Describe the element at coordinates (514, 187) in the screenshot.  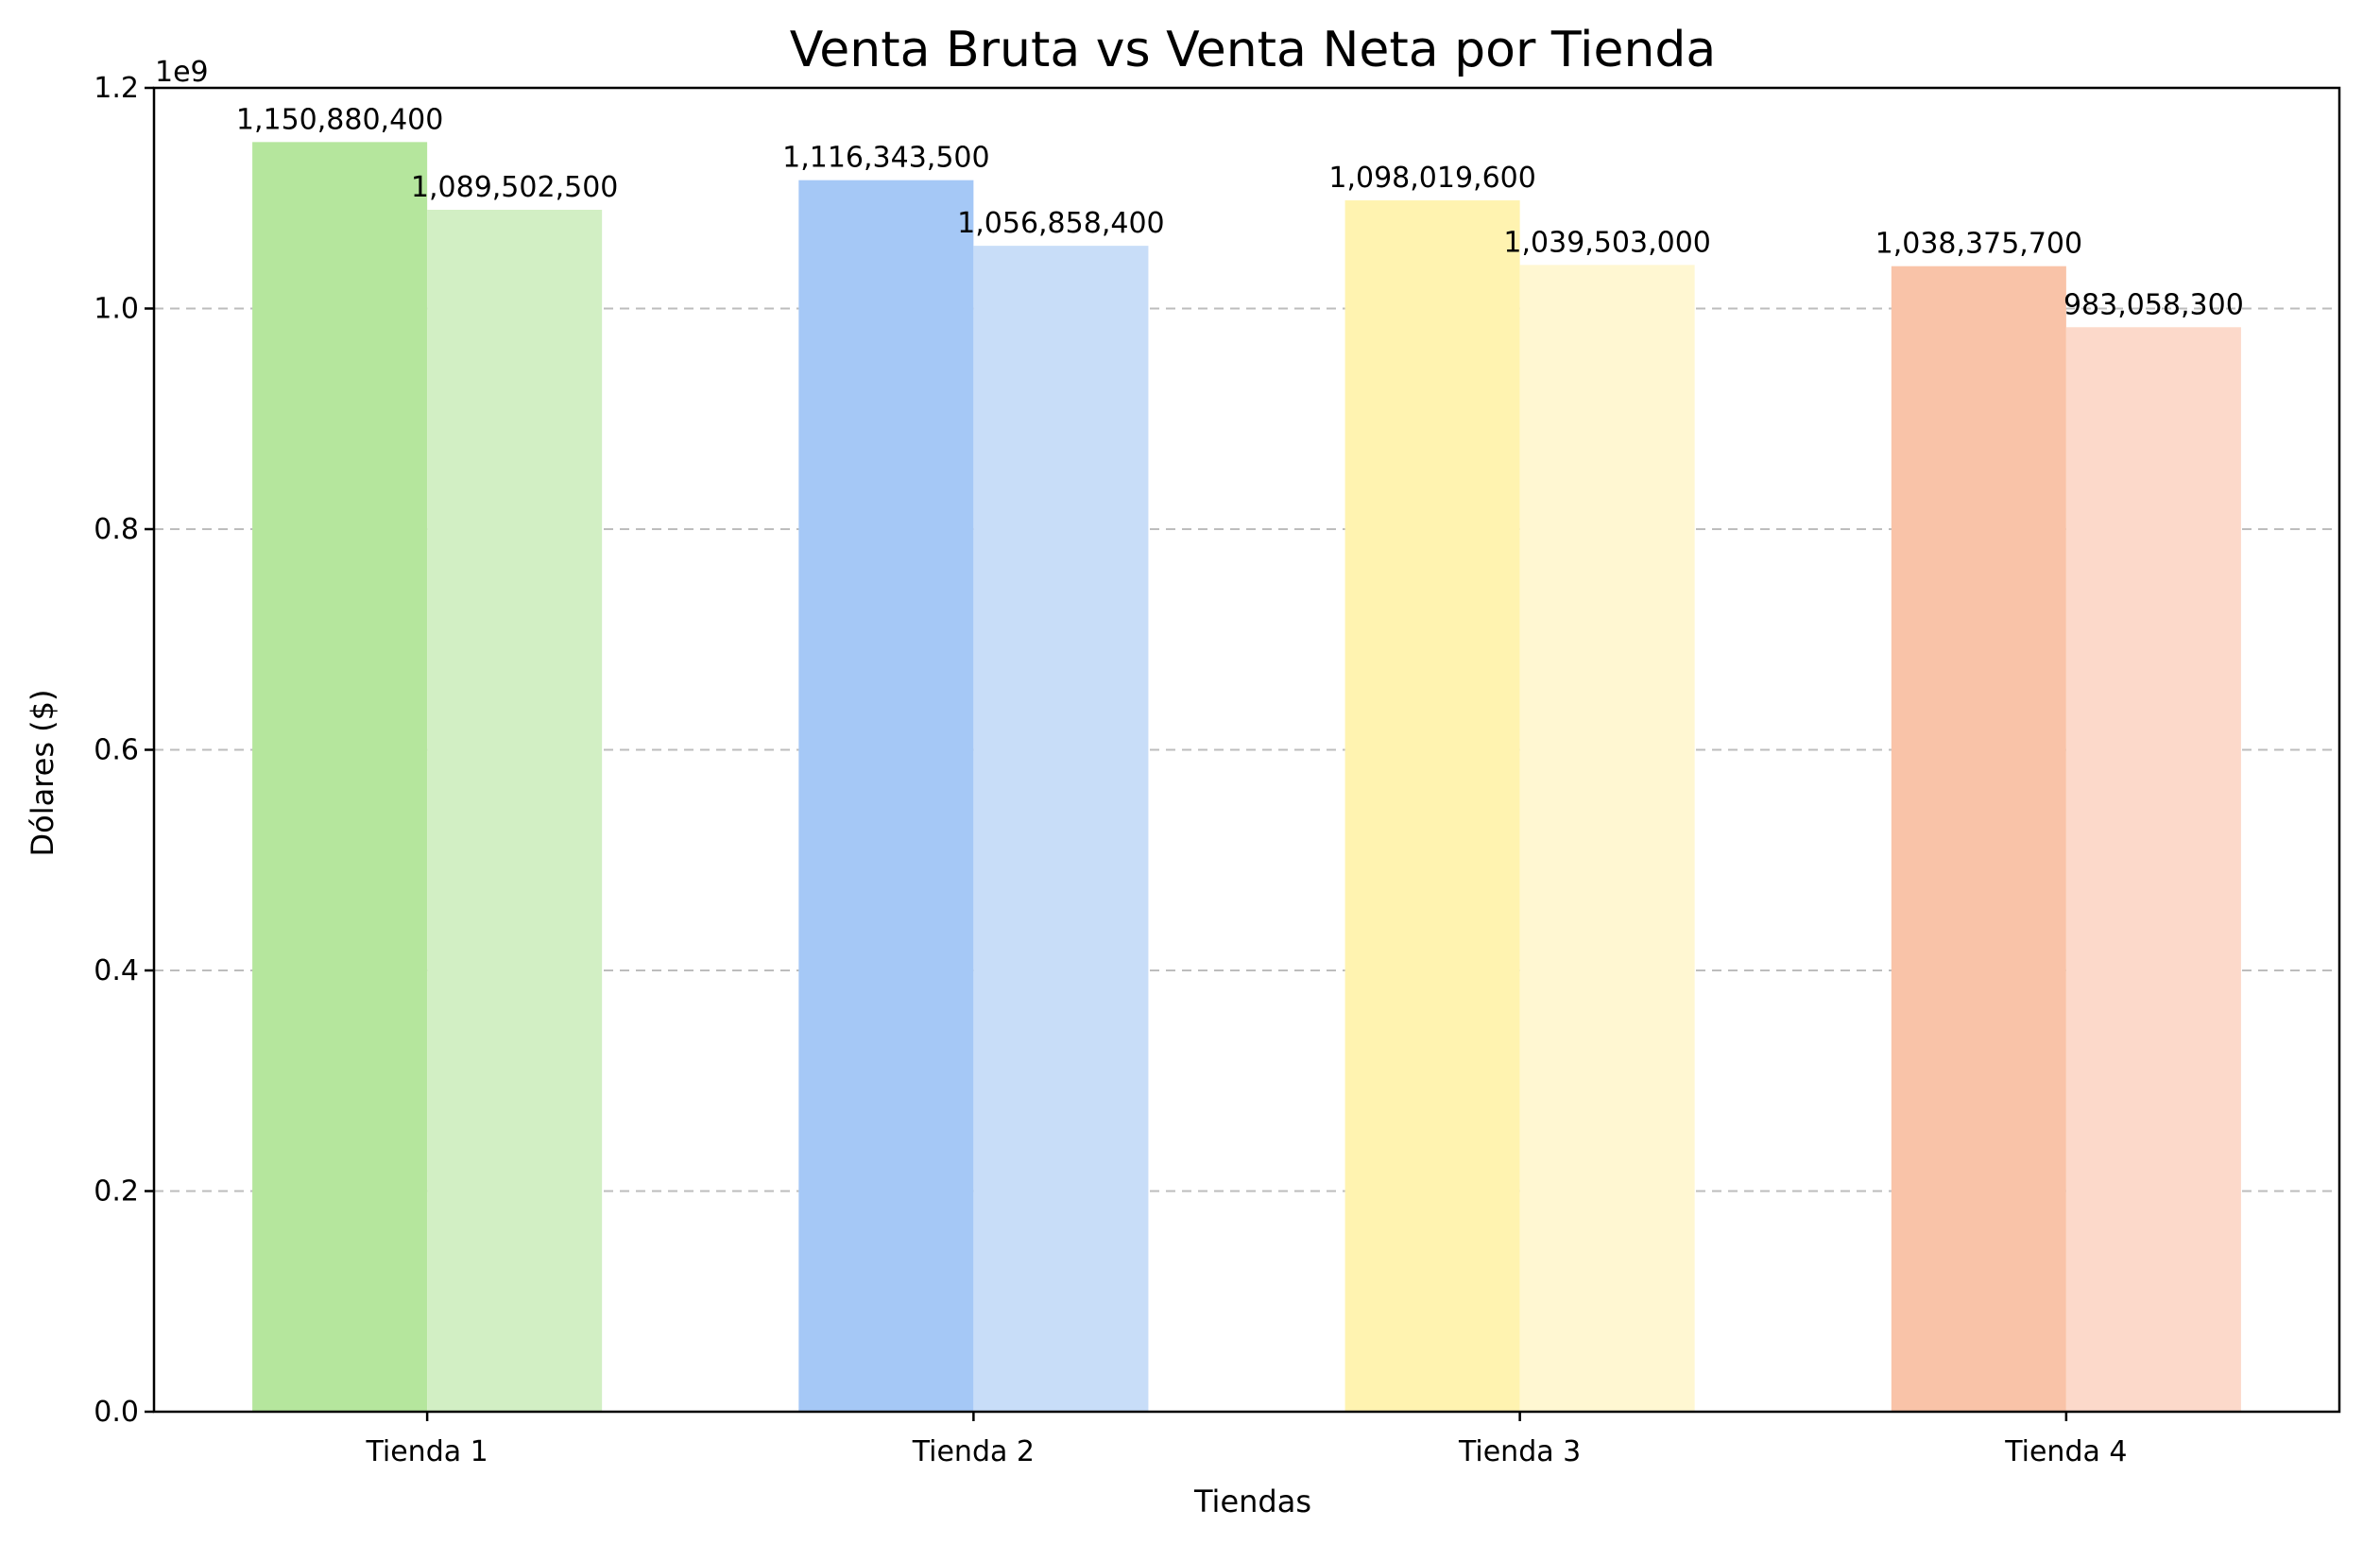
I see `bar-value-label: 1,089,502,500` at that location.